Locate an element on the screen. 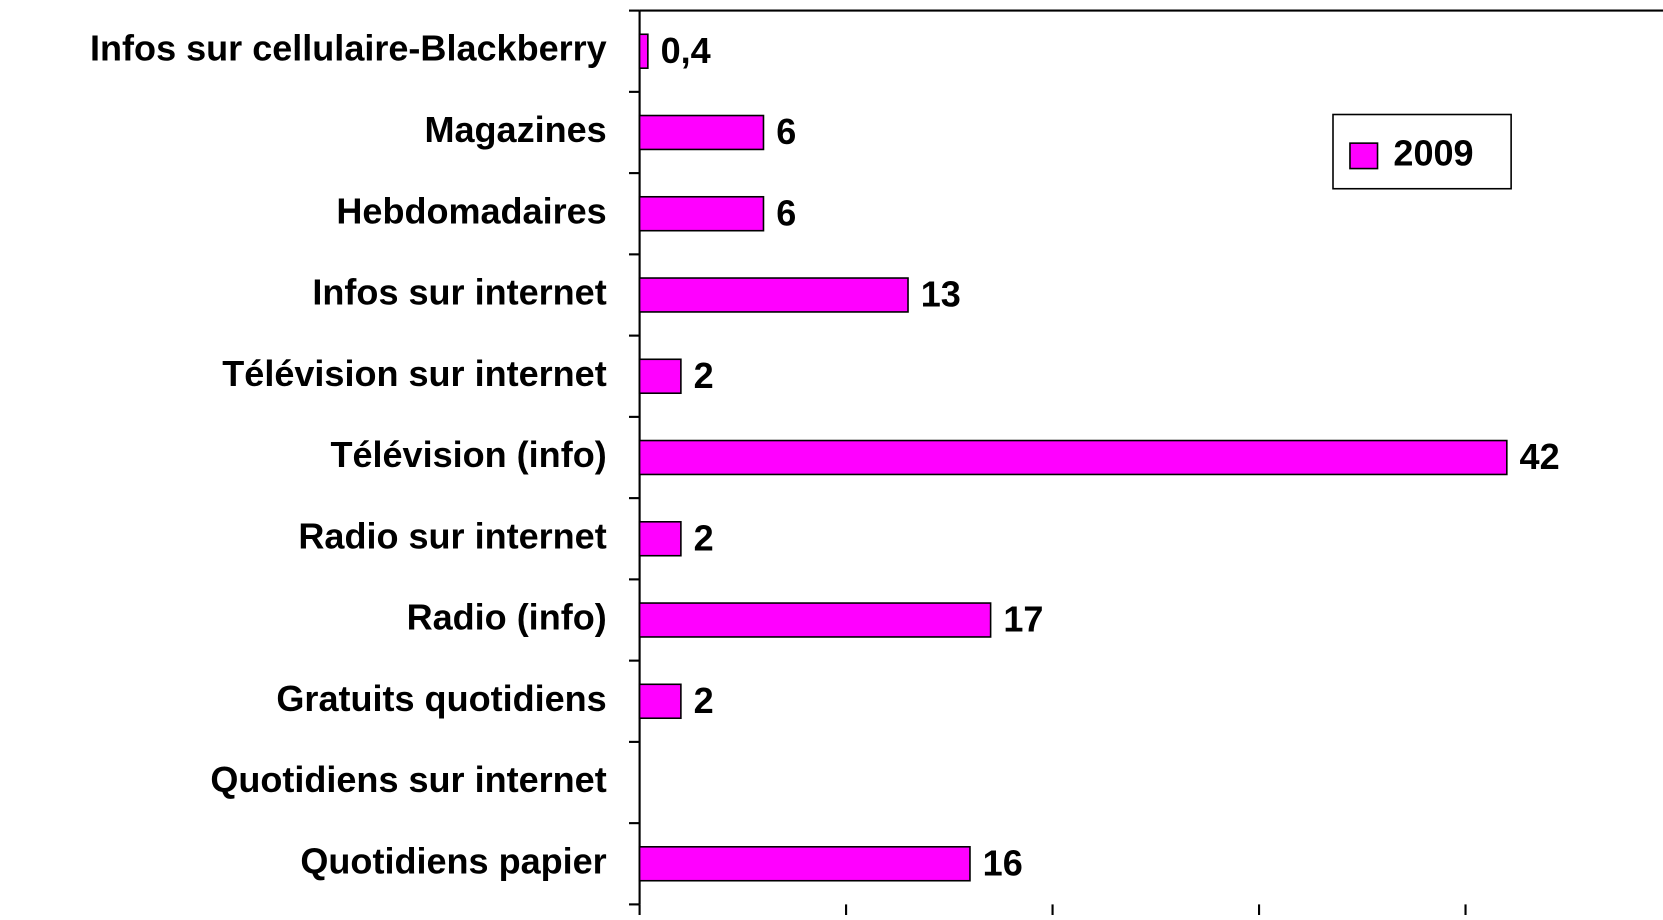  data-label: 17 is located at coordinates (1023, 619).